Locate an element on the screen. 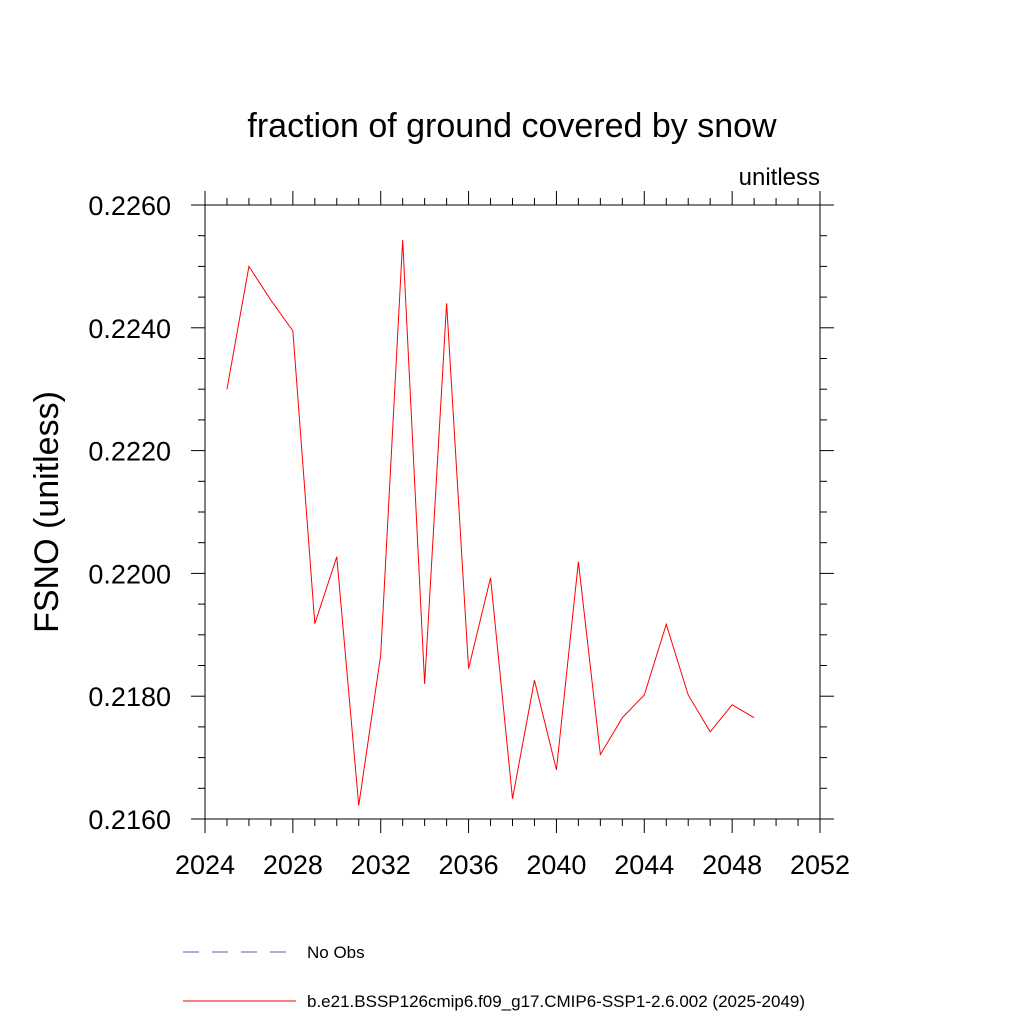 The height and width of the screenshot is (1024, 1024). x-tick-label: 2044 is located at coordinates (644, 865).